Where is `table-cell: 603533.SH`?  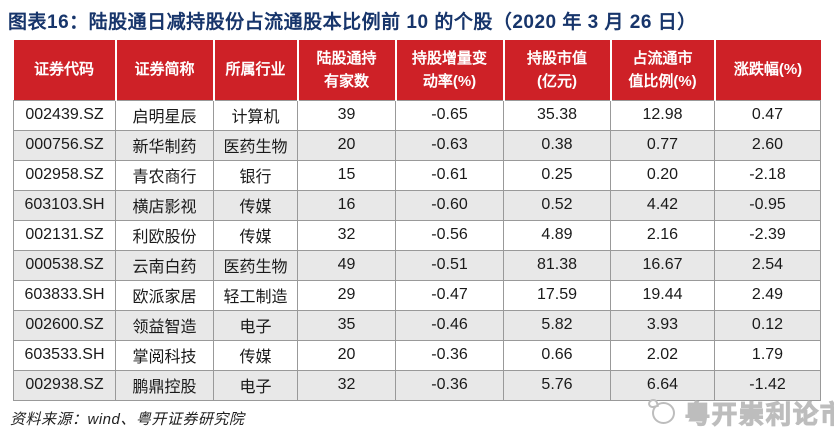 table-cell: 603533.SH is located at coordinates (64, 355).